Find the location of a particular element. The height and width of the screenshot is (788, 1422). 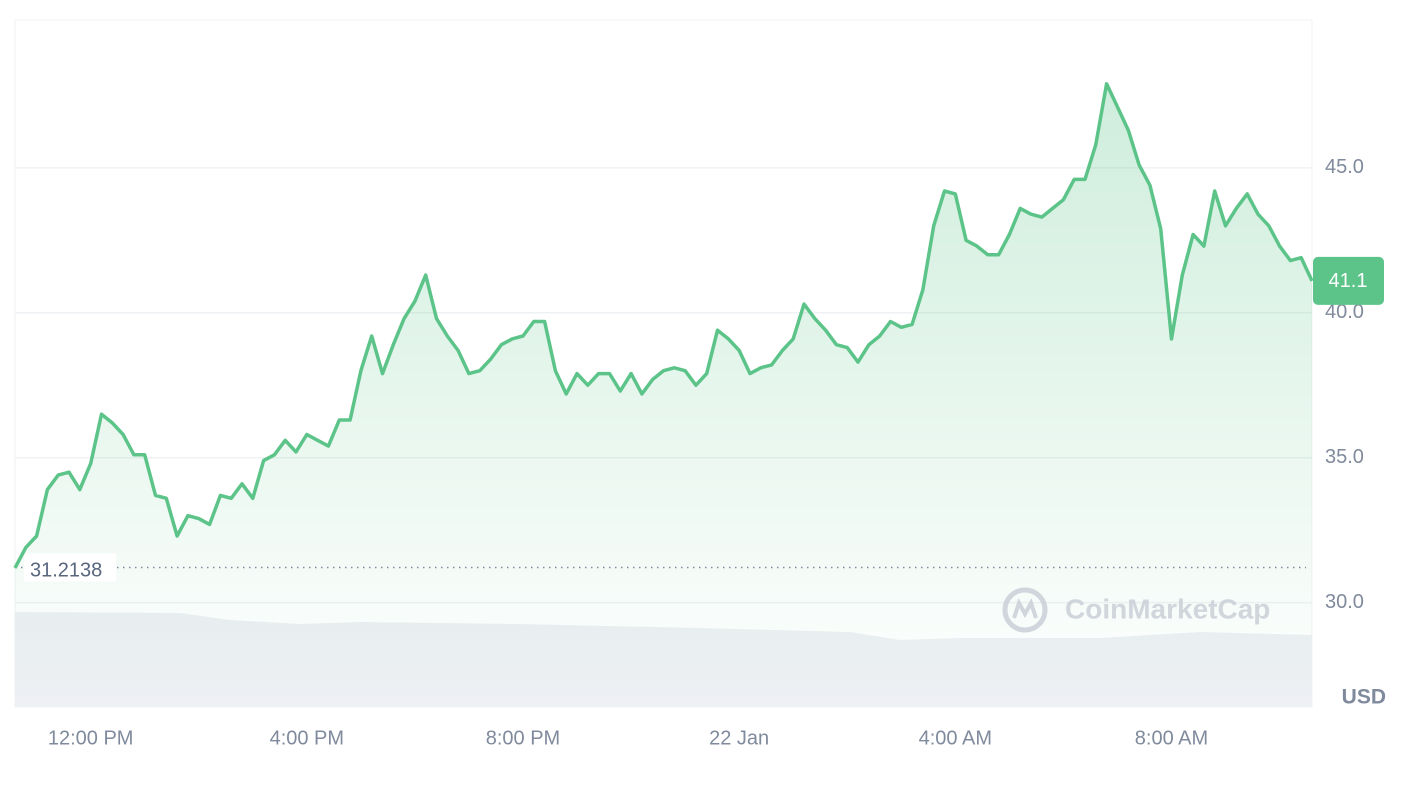

current-price-label: 41.1 is located at coordinates (1348, 281).